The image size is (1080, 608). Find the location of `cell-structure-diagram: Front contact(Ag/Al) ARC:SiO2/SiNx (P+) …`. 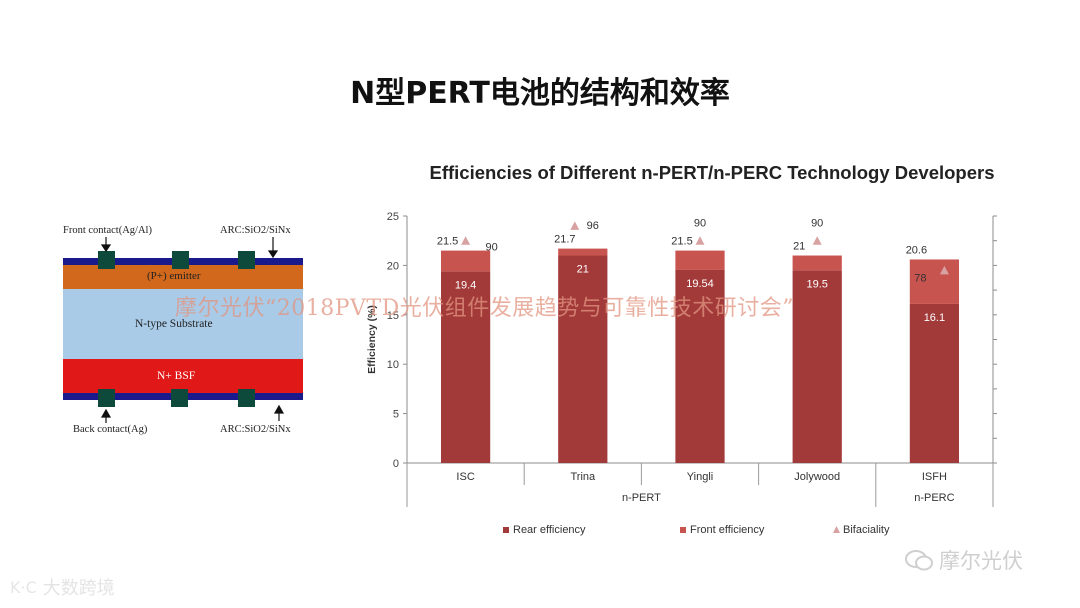

cell-structure-diagram: Front contact(Ag/Al) ARC:SiO2/SiNx (P+) … is located at coordinates (210, 330).